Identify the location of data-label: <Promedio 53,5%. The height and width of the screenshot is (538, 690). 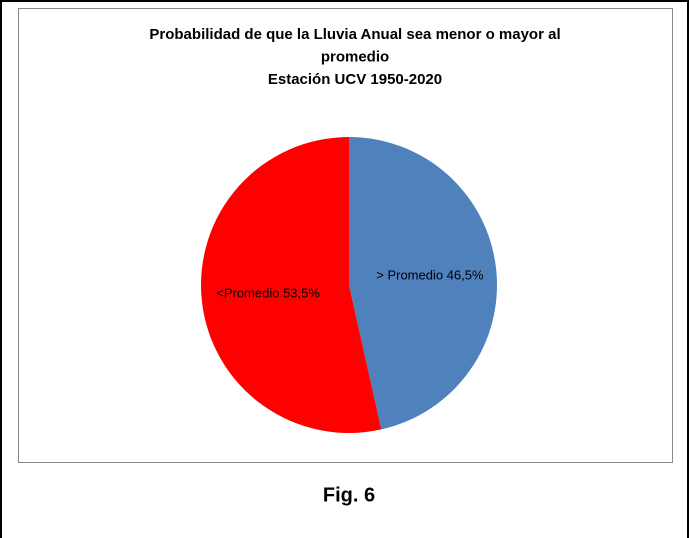
(268, 292).